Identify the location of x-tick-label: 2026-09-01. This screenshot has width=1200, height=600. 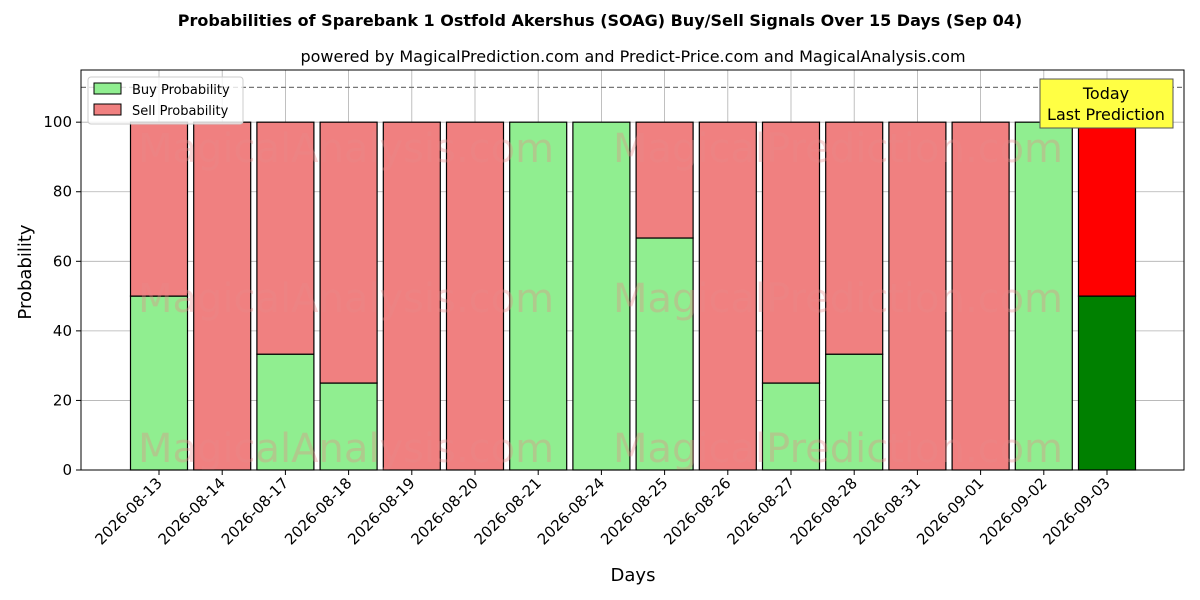
(950, 511).